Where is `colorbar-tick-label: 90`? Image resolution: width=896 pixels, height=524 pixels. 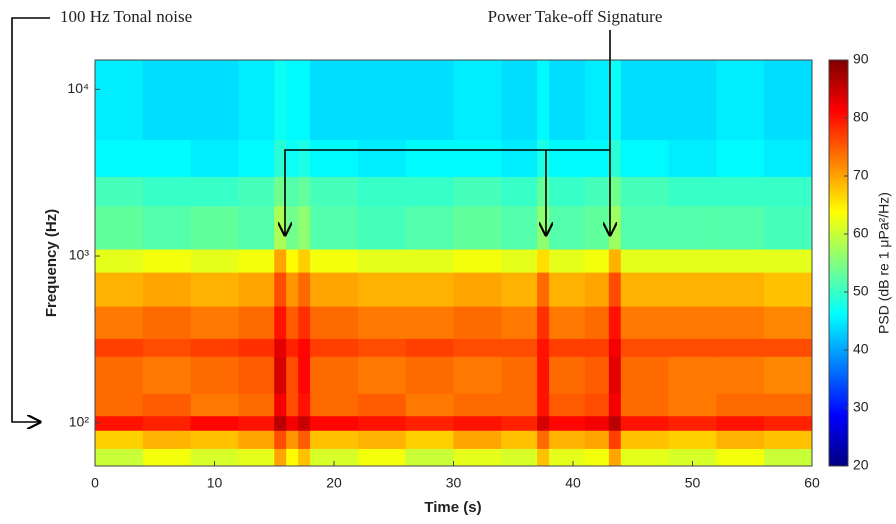
colorbar-tick-label: 90 is located at coordinates (861, 59).